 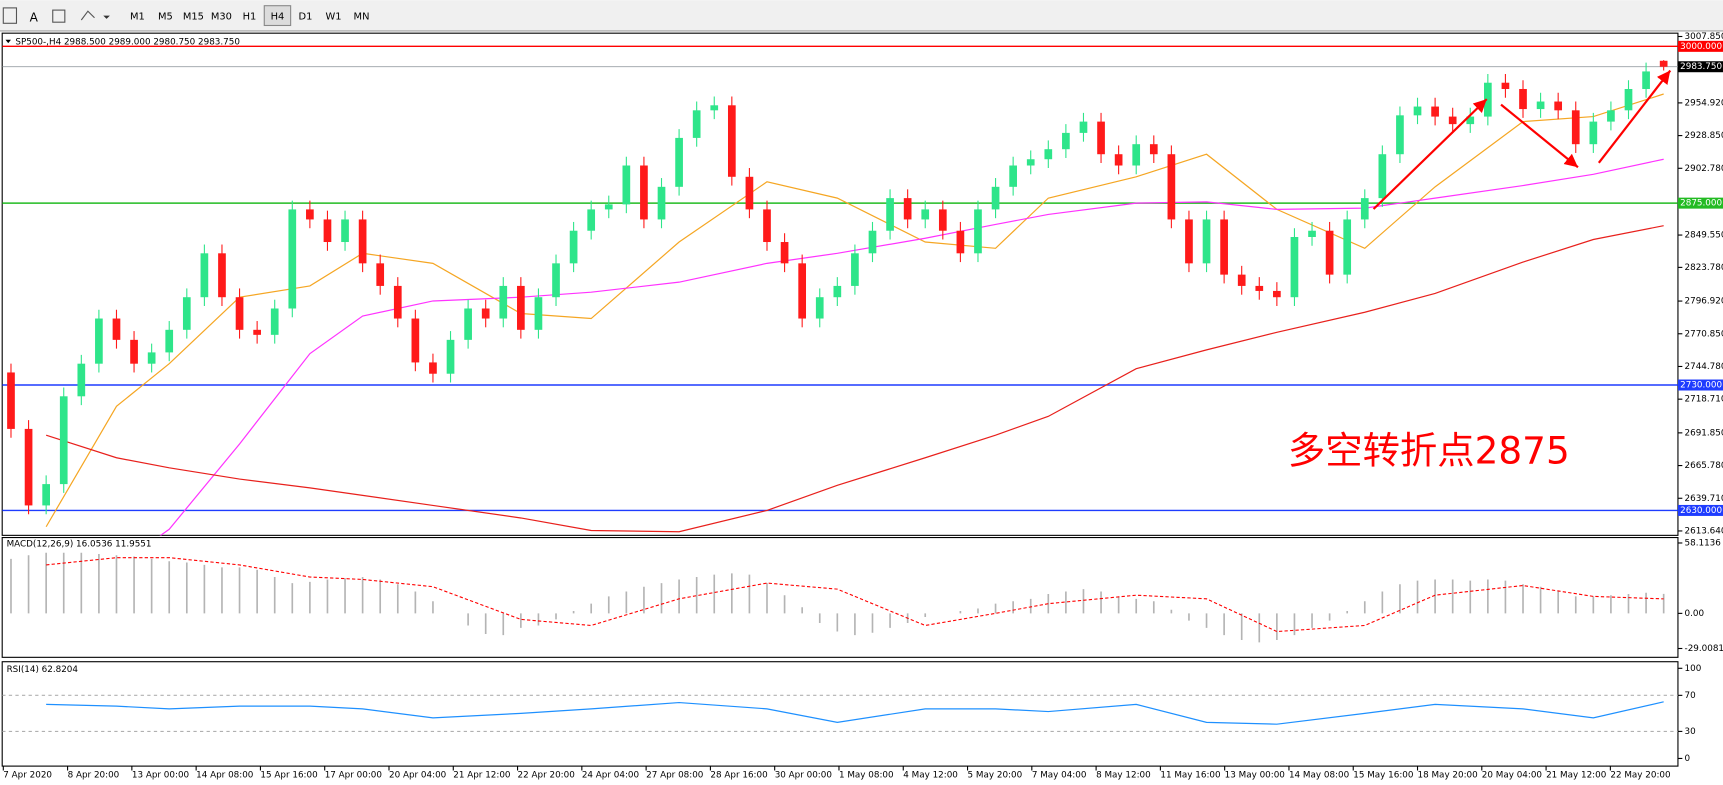 What do you see at coordinates (1704, 531) in the screenshot?
I see `y-tick-label: 2613.640` at bounding box center [1704, 531].